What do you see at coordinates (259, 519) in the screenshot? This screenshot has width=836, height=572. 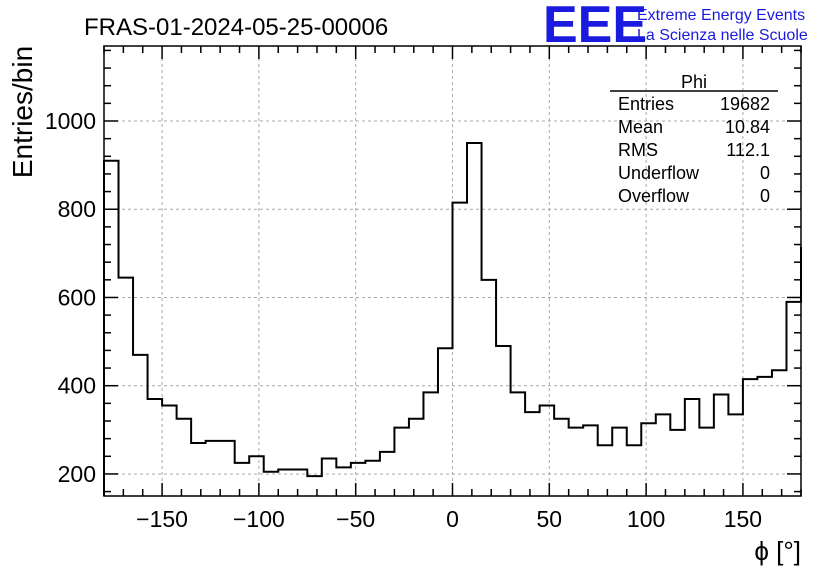 I see `x-tick-label: −100` at bounding box center [259, 519].